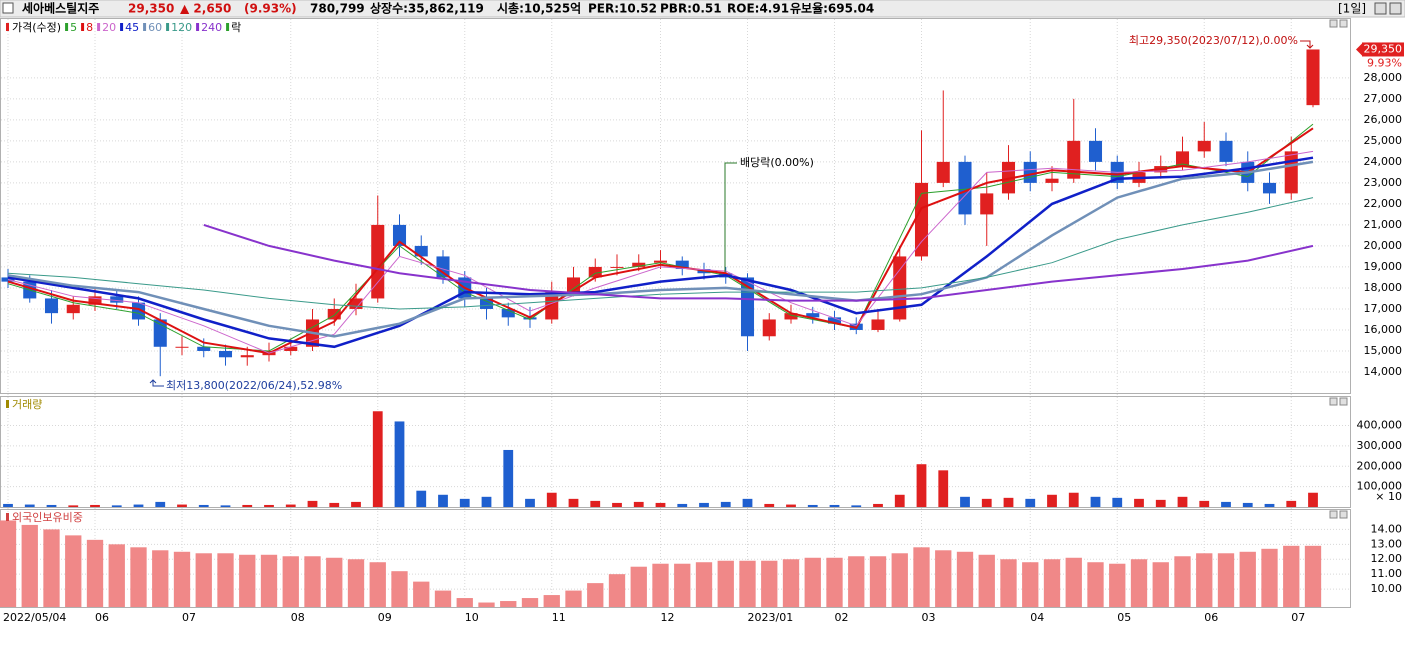 The height and width of the screenshot is (648, 1405). I want to click on header-icon, so click(8, 8).